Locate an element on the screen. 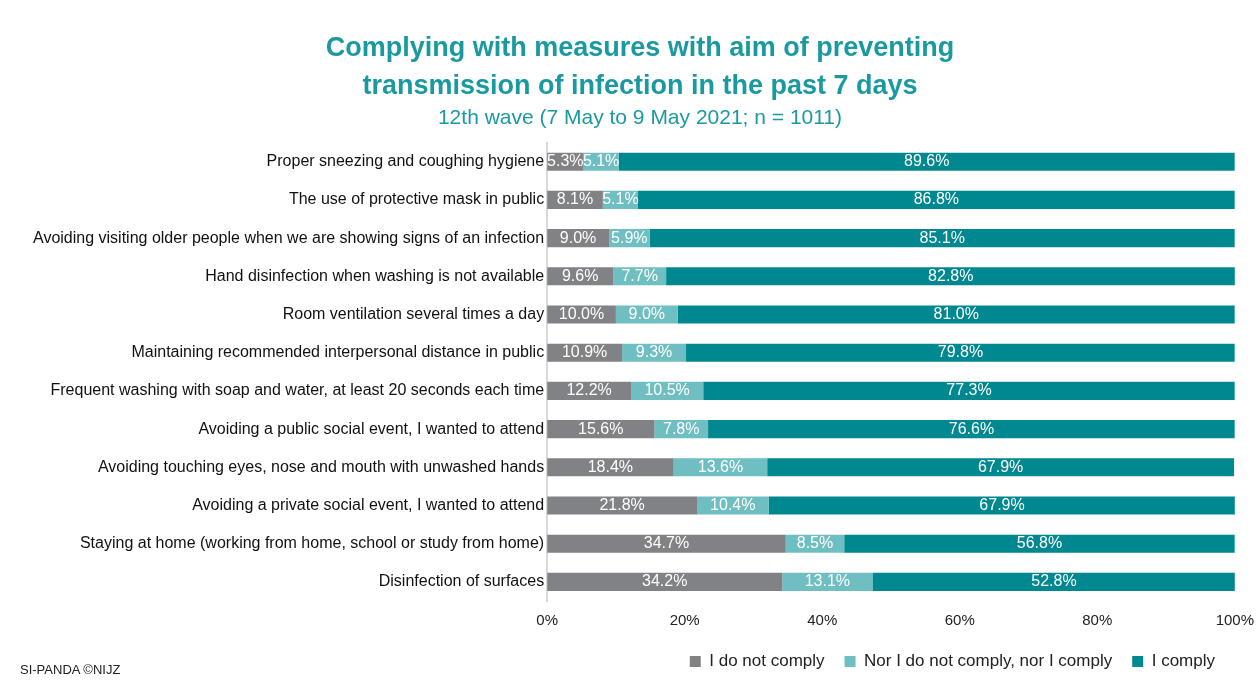 This screenshot has height=682, width=1257. data-label: 79.8% is located at coordinates (960, 352).